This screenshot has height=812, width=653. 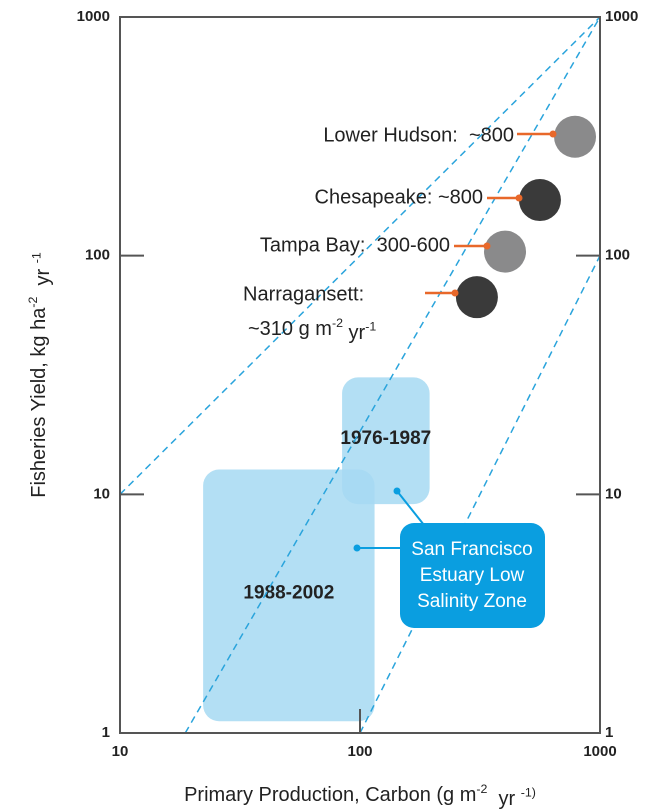 What do you see at coordinates (33, 302) in the screenshot?
I see `y-axis-label-part: -2` at bounding box center [33, 302].